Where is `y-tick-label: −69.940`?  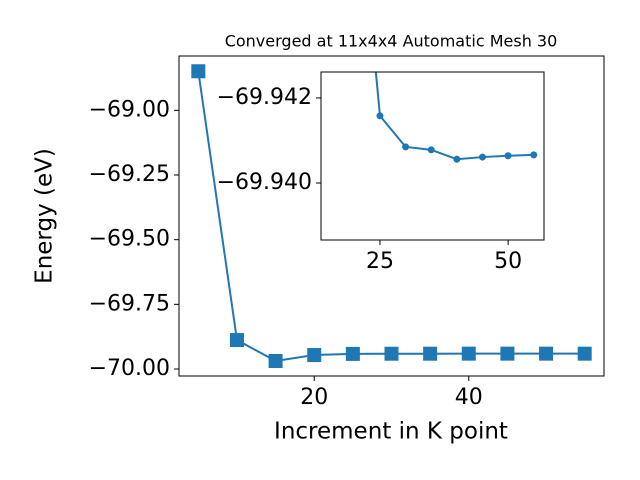 y-tick-label: −69.940 is located at coordinates (264, 182).